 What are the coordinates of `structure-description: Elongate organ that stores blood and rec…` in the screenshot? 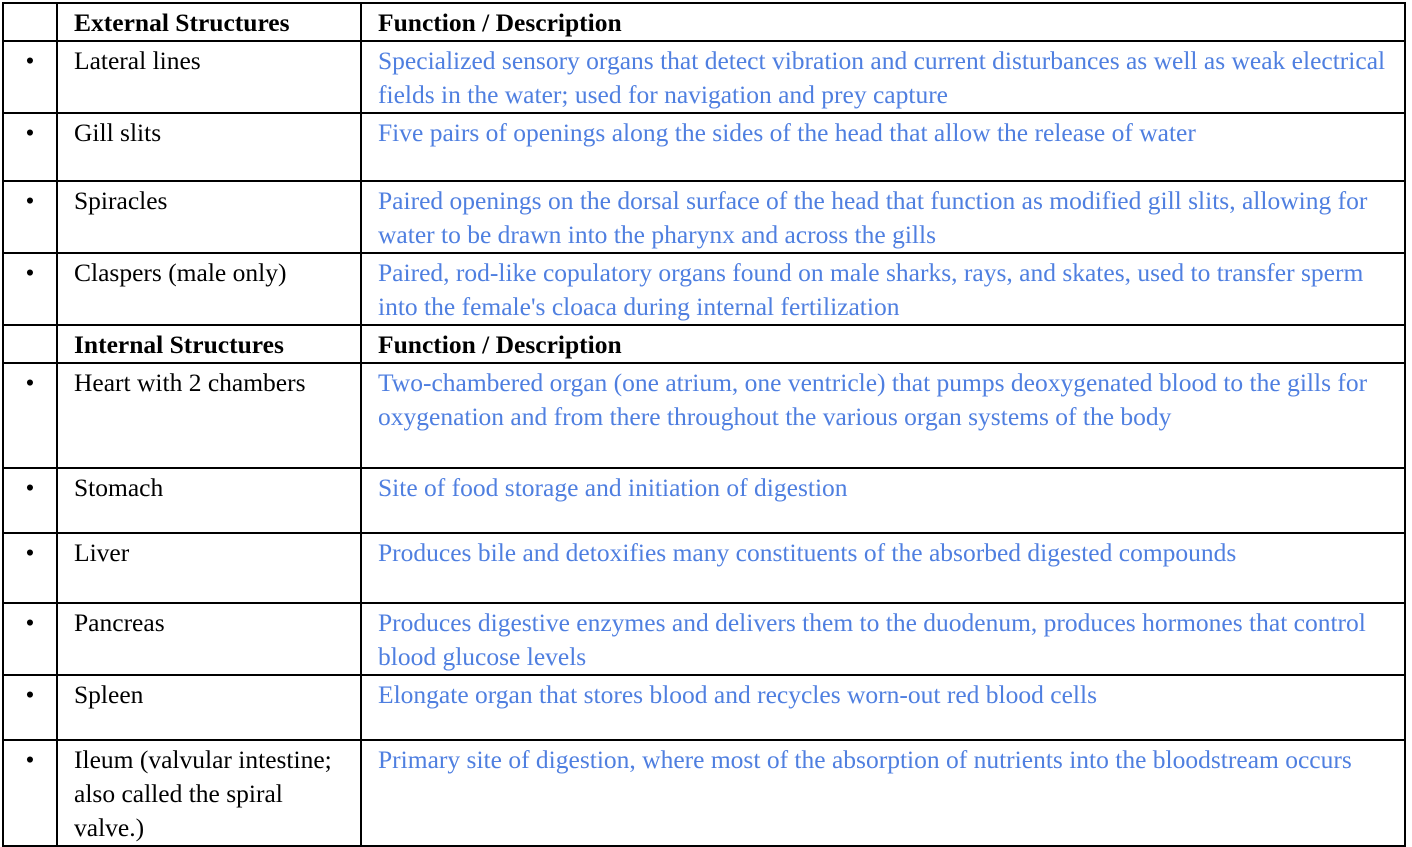 It's located at (883, 707).